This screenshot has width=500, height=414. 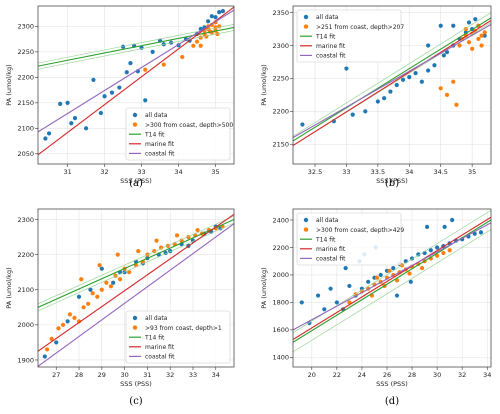 I want to click on x-tick-label: 28, so click(x=412, y=375).